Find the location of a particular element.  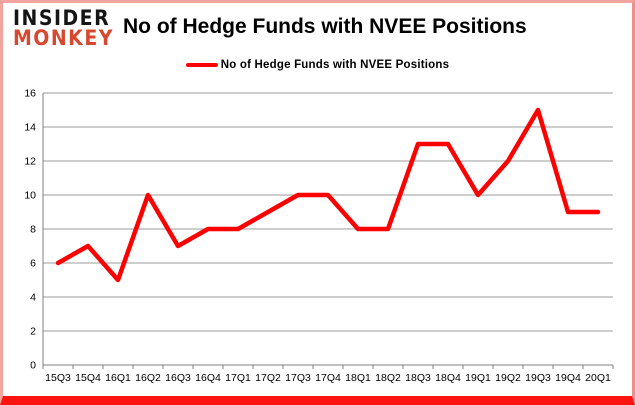

x-axis-tick-label: 17Q2 is located at coordinates (268, 378).